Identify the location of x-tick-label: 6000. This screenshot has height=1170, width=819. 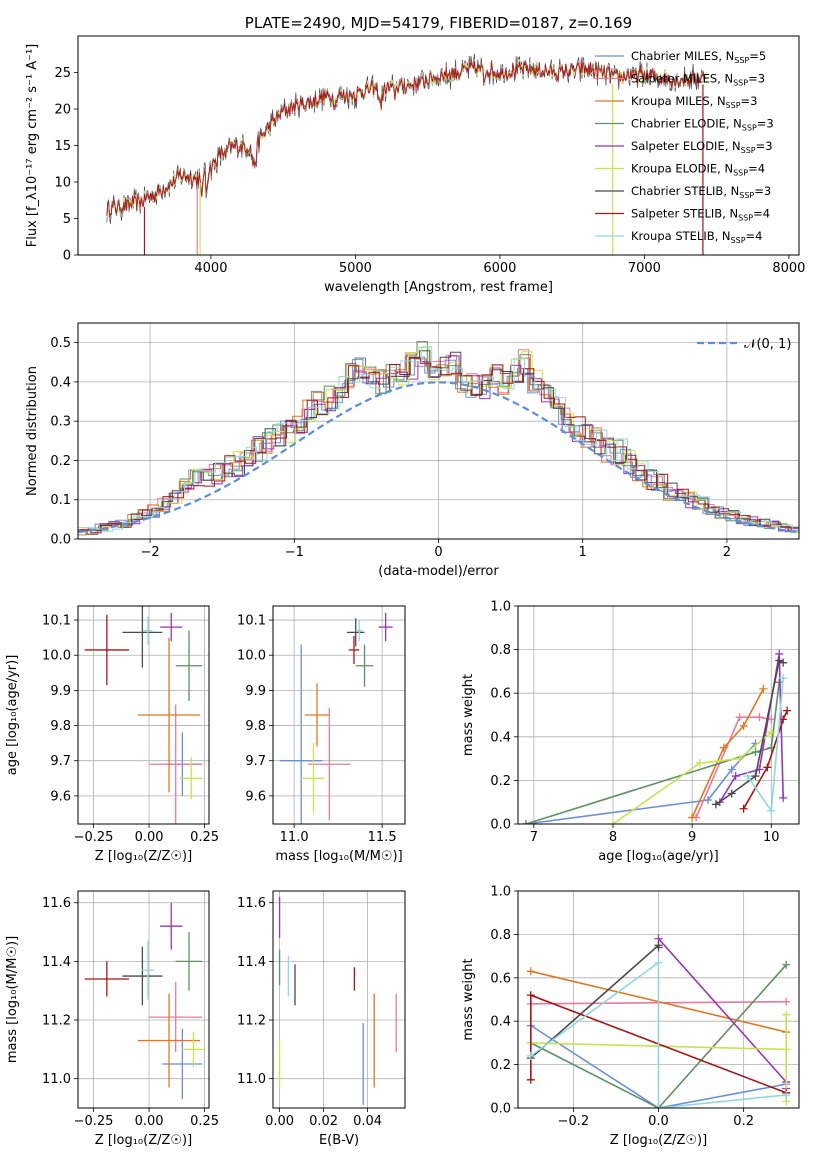
(499, 268).